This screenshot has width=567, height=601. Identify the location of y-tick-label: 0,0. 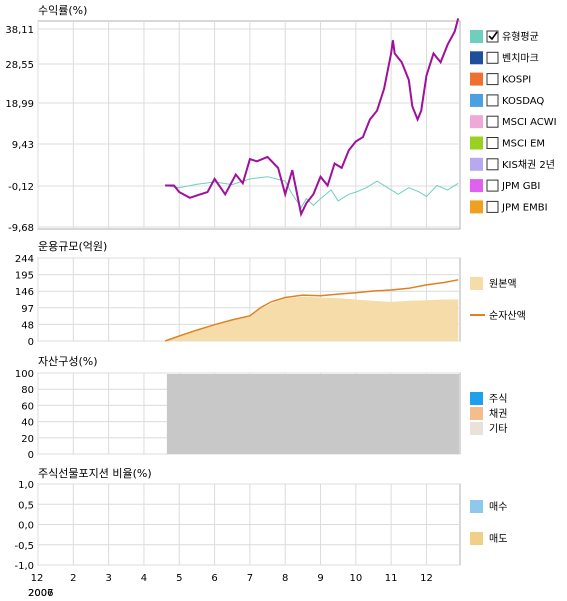
(26, 526).